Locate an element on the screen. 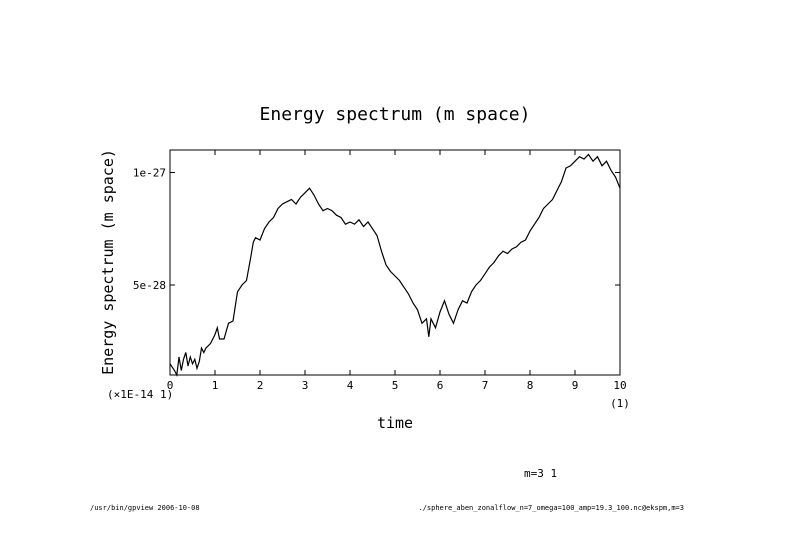 This screenshot has height=558, width=789. y-multiplier-label: (×1E-14 1) is located at coordinates (140, 394).